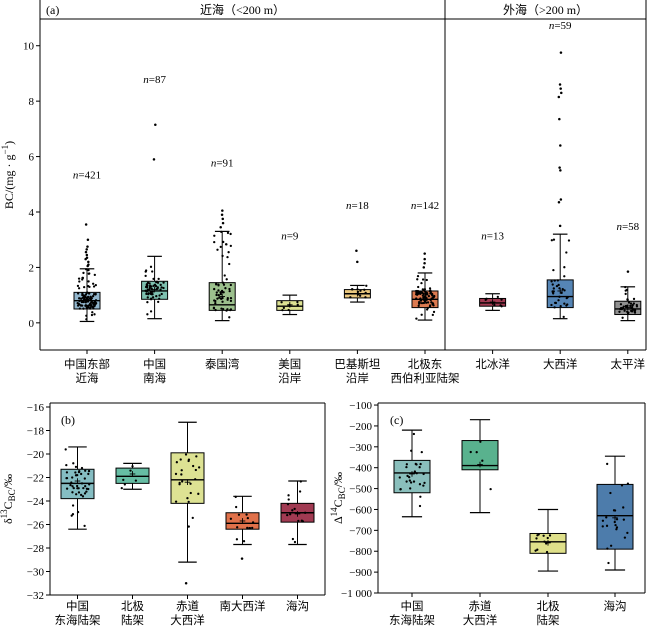 The image size is (650, 631). What do you see at coordinates (357, 364) in the screenshot?
I see `category-label: 巴基斯坦` at bounding box center [357, 364].